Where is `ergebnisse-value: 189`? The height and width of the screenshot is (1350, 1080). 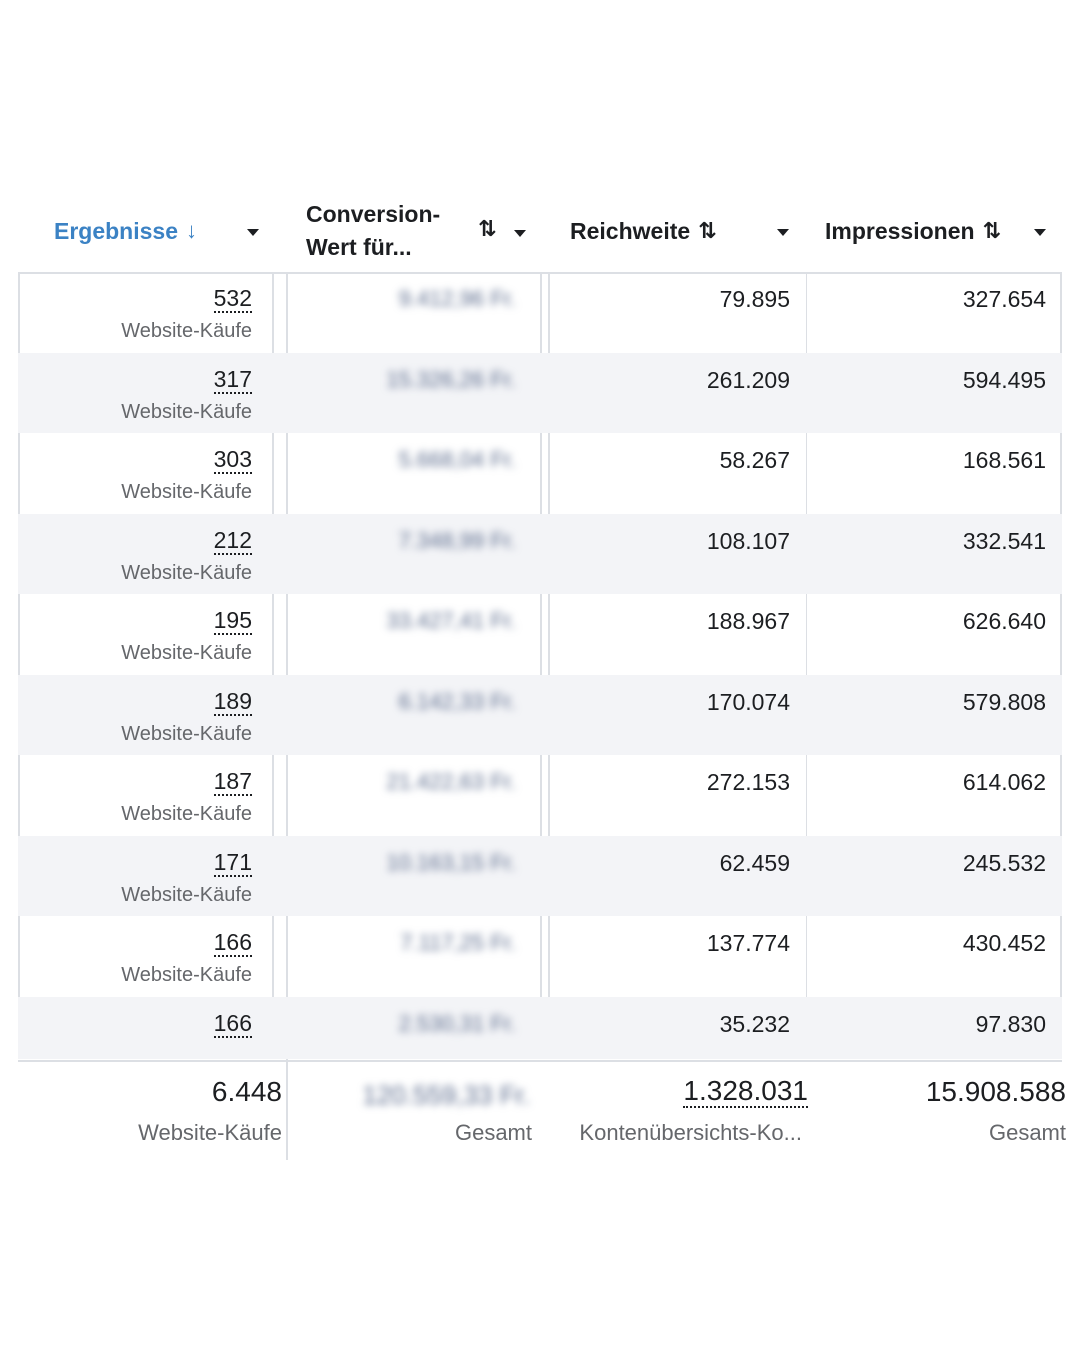 ergebnisse-value: 189 is located at coordinates (232, 701).